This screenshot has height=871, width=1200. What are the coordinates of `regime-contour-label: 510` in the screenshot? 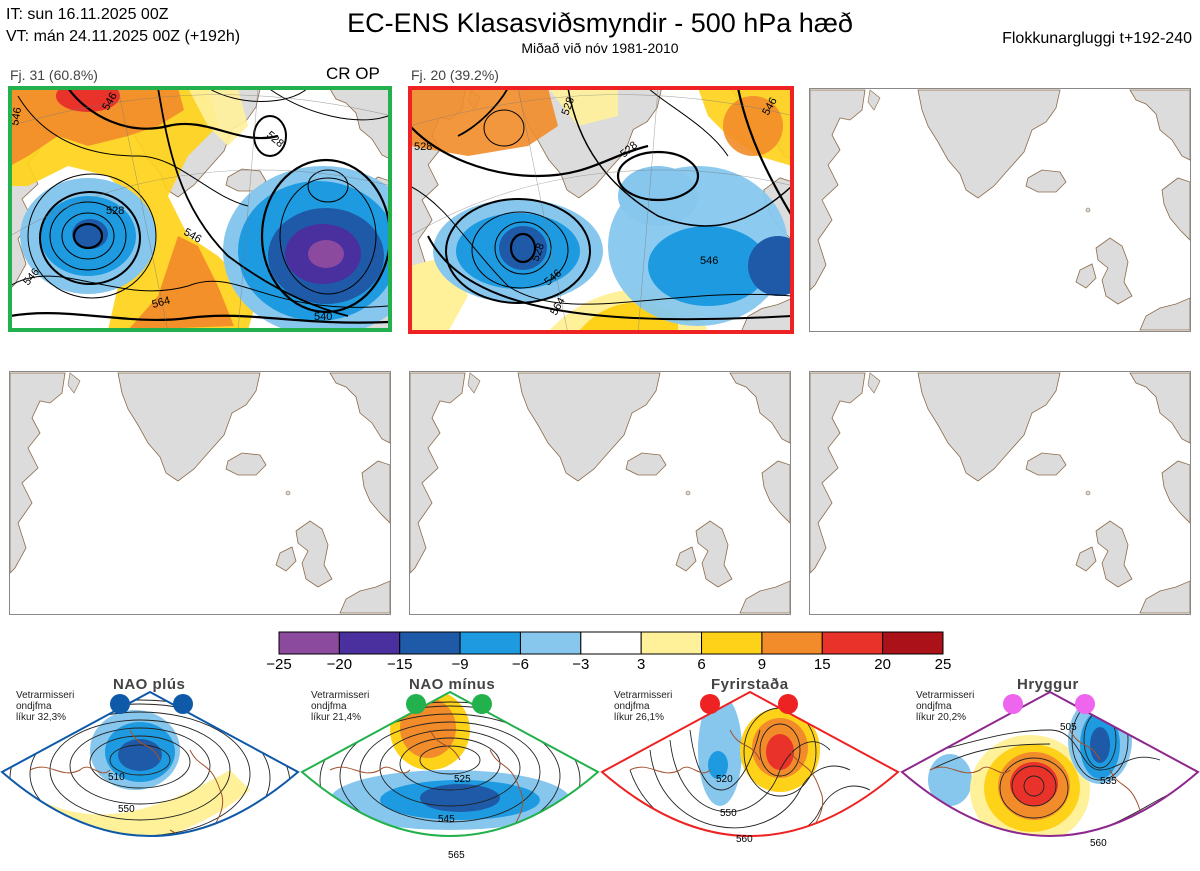 It's located at (116, 777).